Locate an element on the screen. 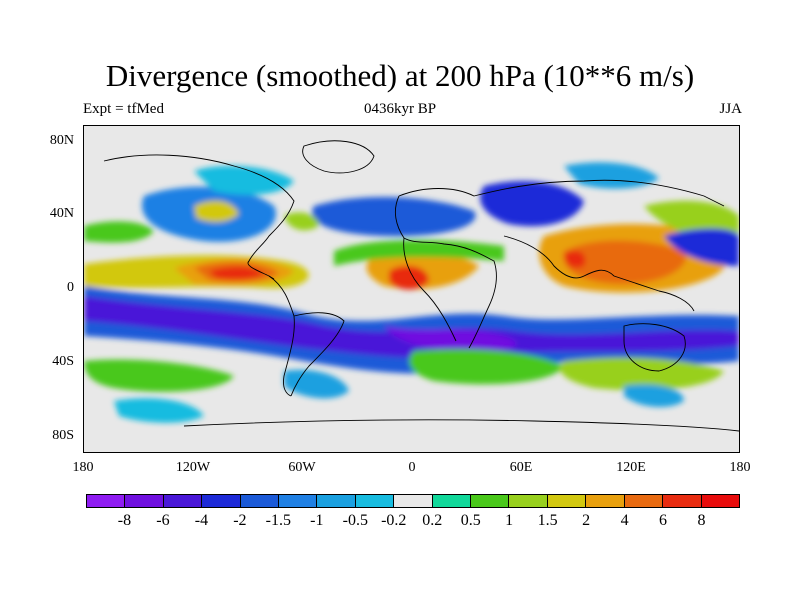 This screenshot has height=600, width=800. x-tick-120e: 120E is located at coordinates (631, 467).